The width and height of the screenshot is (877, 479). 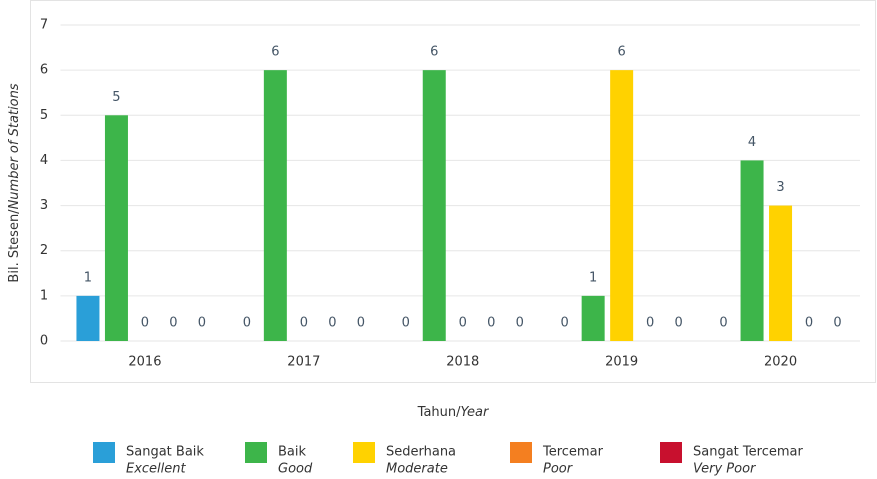 What do you see at coordinates (44, 25) in the screenshot?
I see `y-tick-label: 7` at bounding box center [44, 25].